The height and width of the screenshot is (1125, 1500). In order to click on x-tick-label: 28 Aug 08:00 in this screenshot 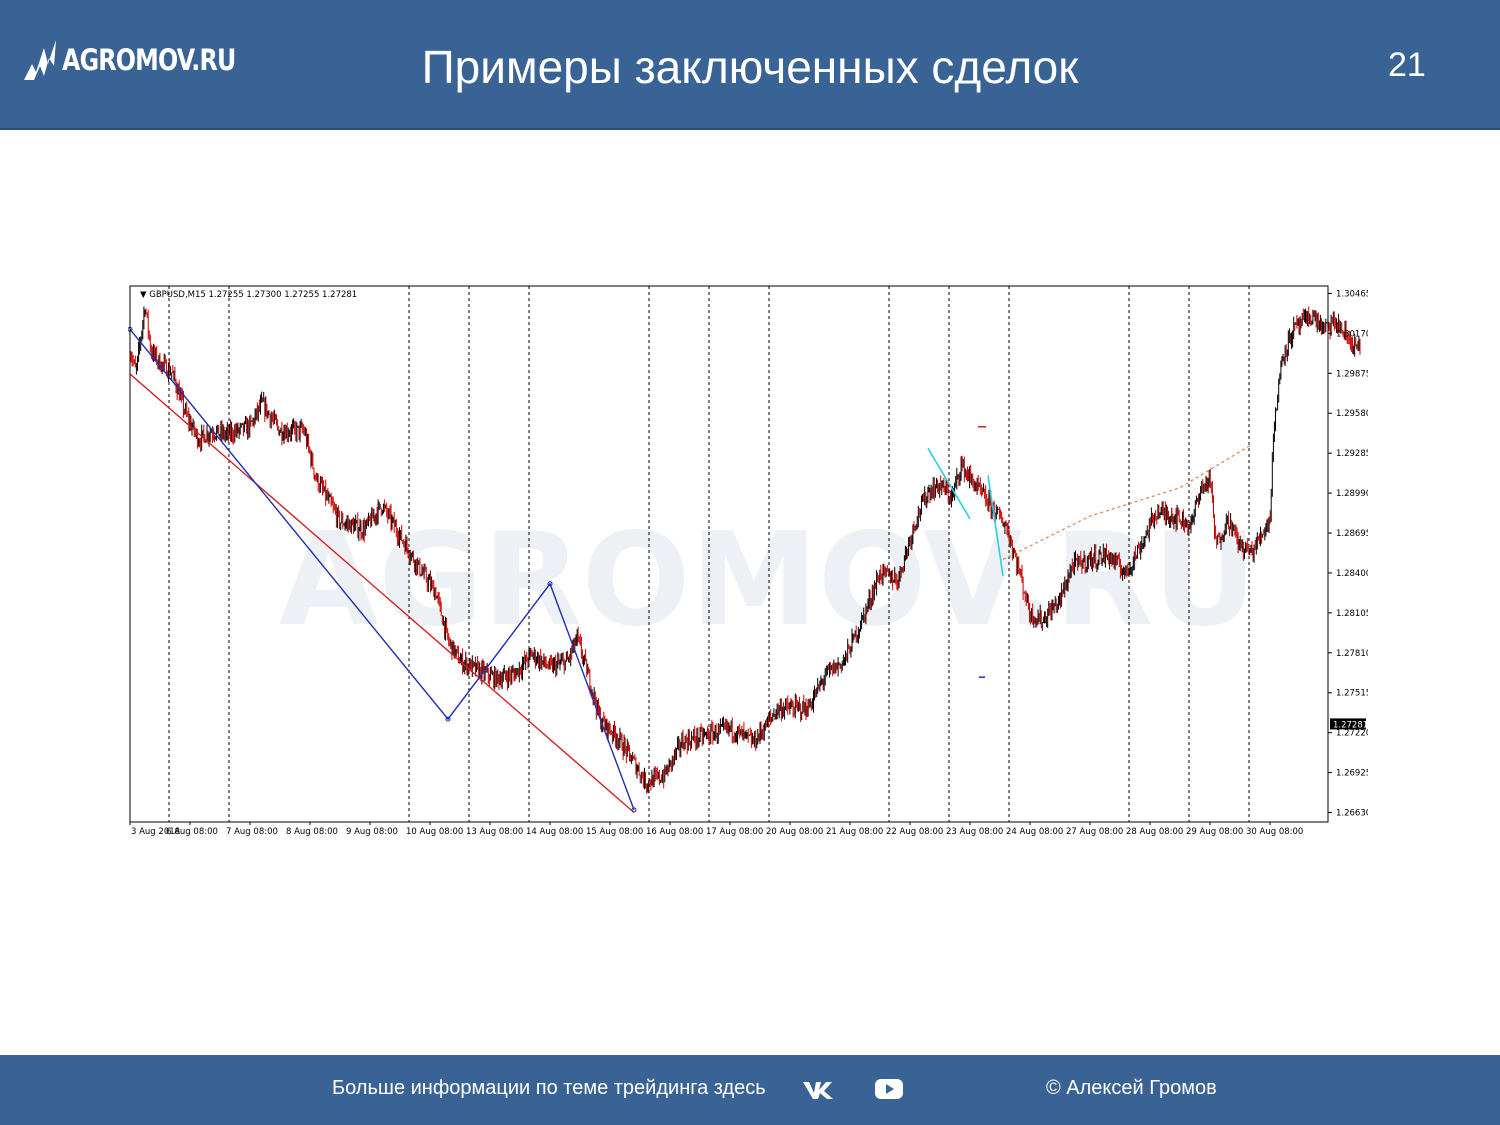, I will do `click(1154, 832)`.